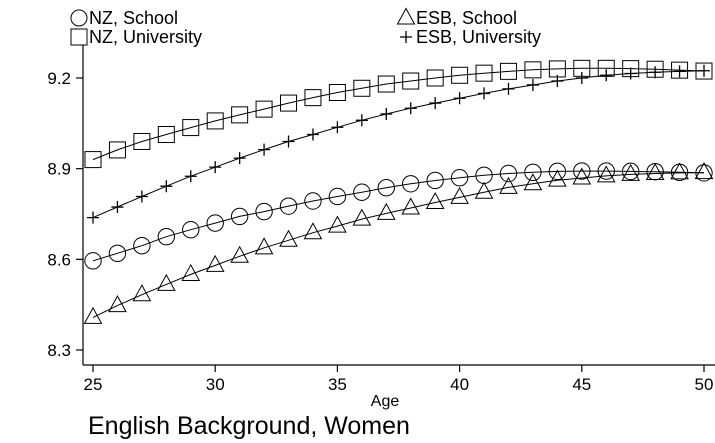  I want to click on legend-item: ESB, School, so click(456, 17).